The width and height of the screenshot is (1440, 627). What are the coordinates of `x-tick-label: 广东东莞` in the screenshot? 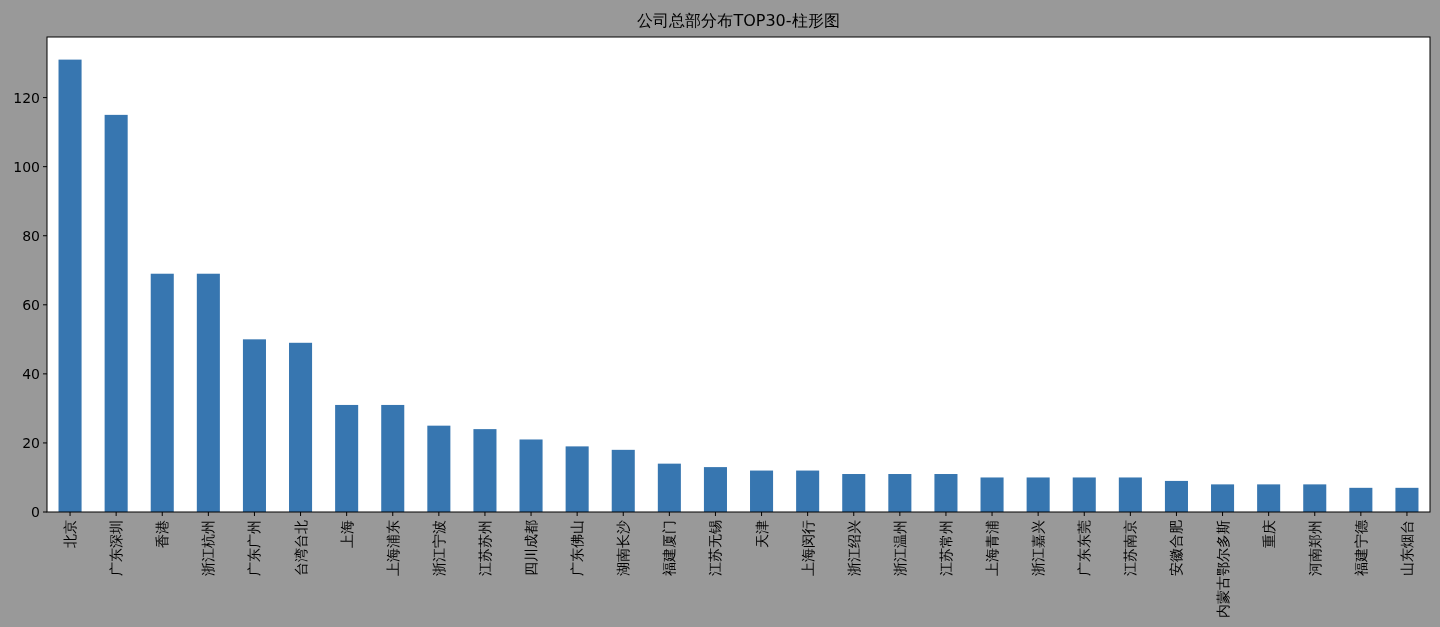 It's located at (1084, 548).